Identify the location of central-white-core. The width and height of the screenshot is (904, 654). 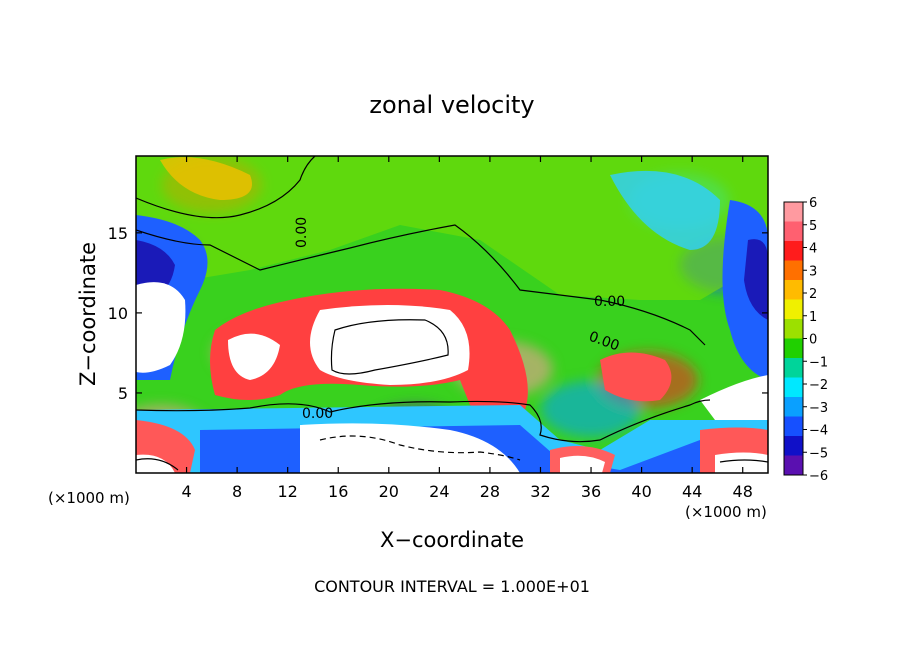
(390, 345).